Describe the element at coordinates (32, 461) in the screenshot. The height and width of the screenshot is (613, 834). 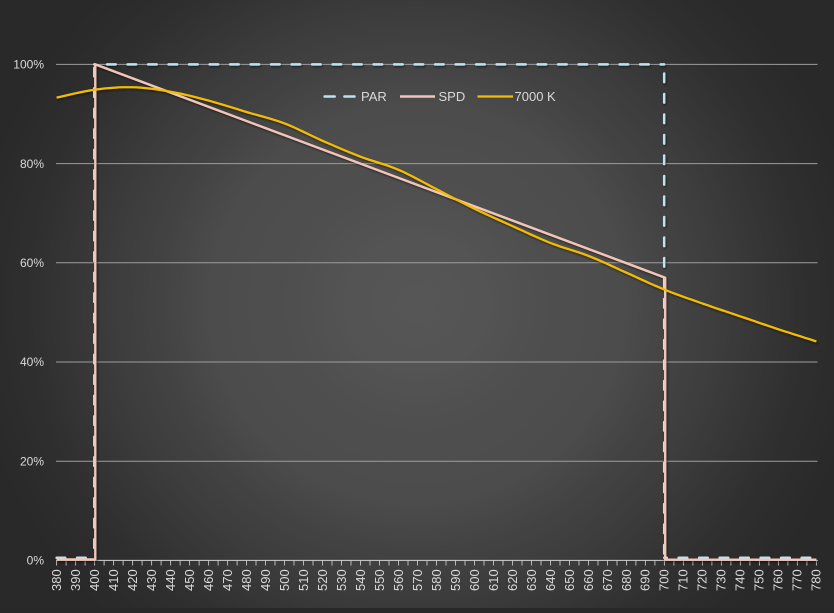
I see `svg-text: 20%` at that location.